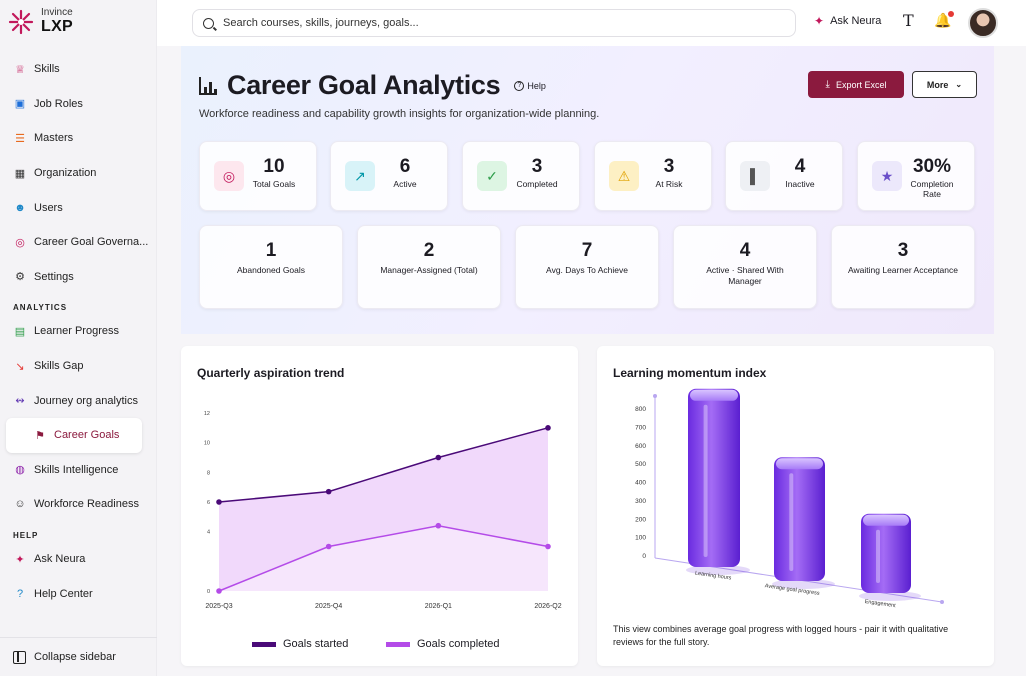  What do you see at coordinates (887, 176) in the screenshot?
I see `award-icon: ★` at bounding box center [887, 176].